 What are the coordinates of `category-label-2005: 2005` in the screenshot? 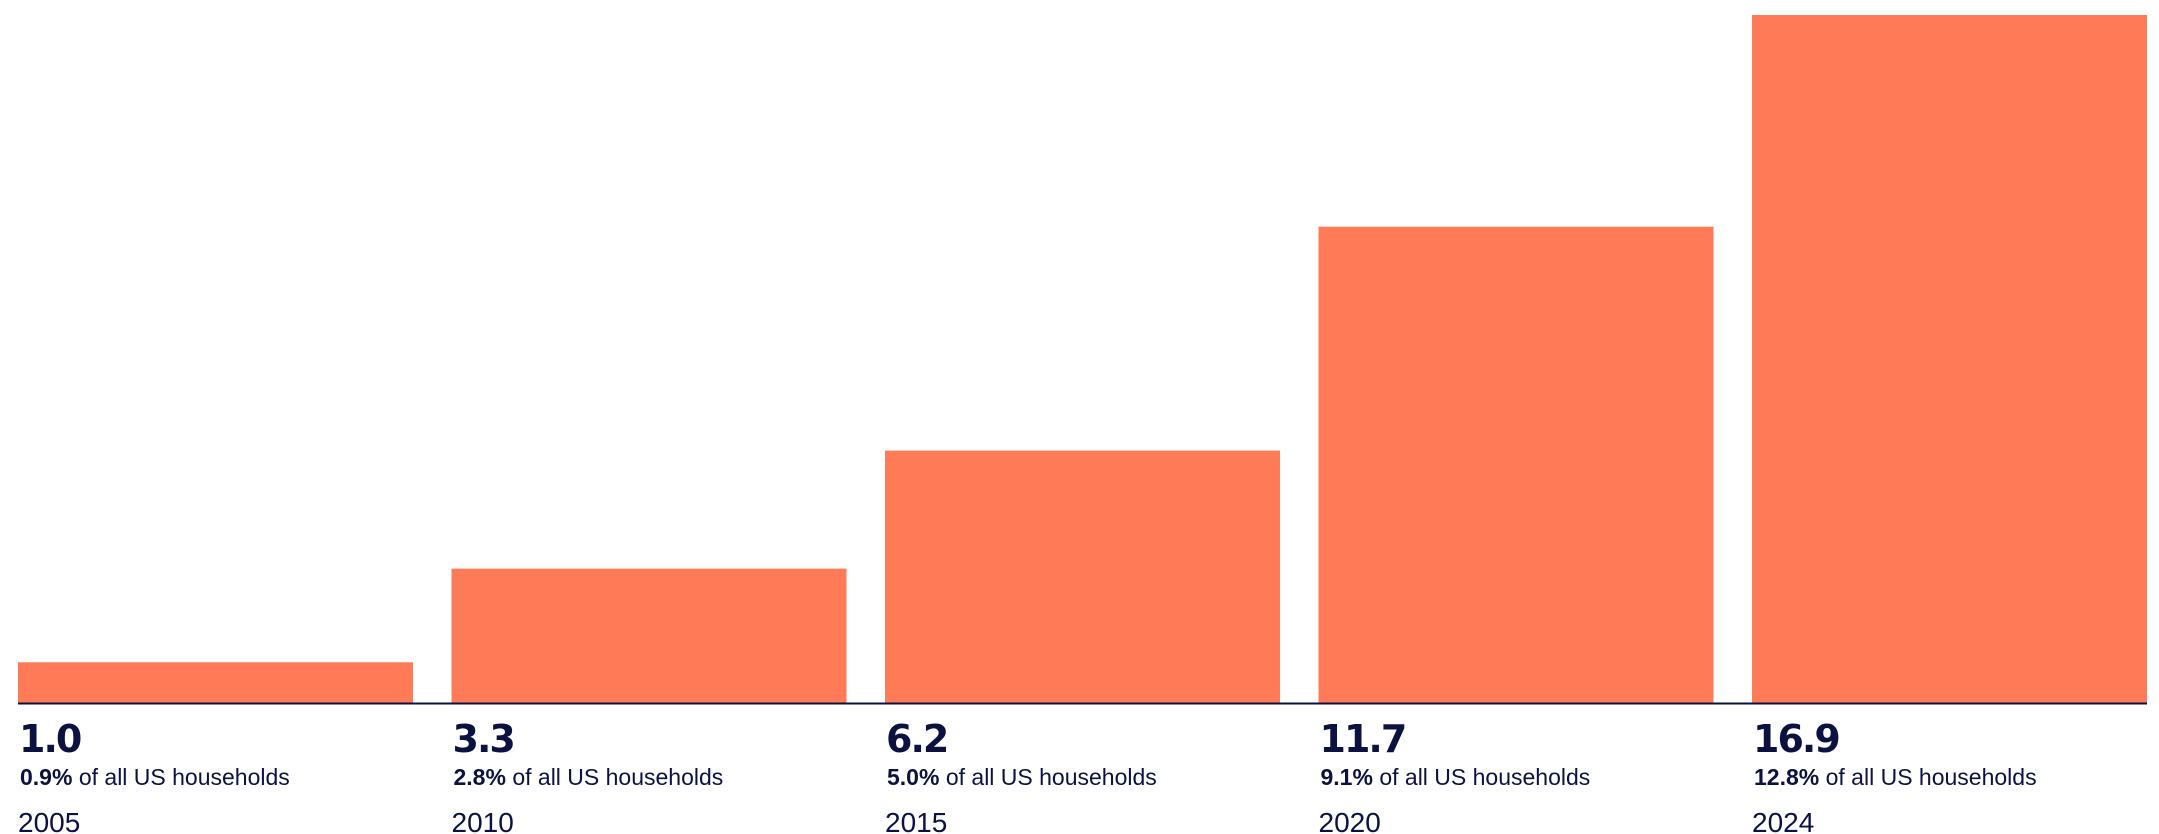 It's located at (49, 820).